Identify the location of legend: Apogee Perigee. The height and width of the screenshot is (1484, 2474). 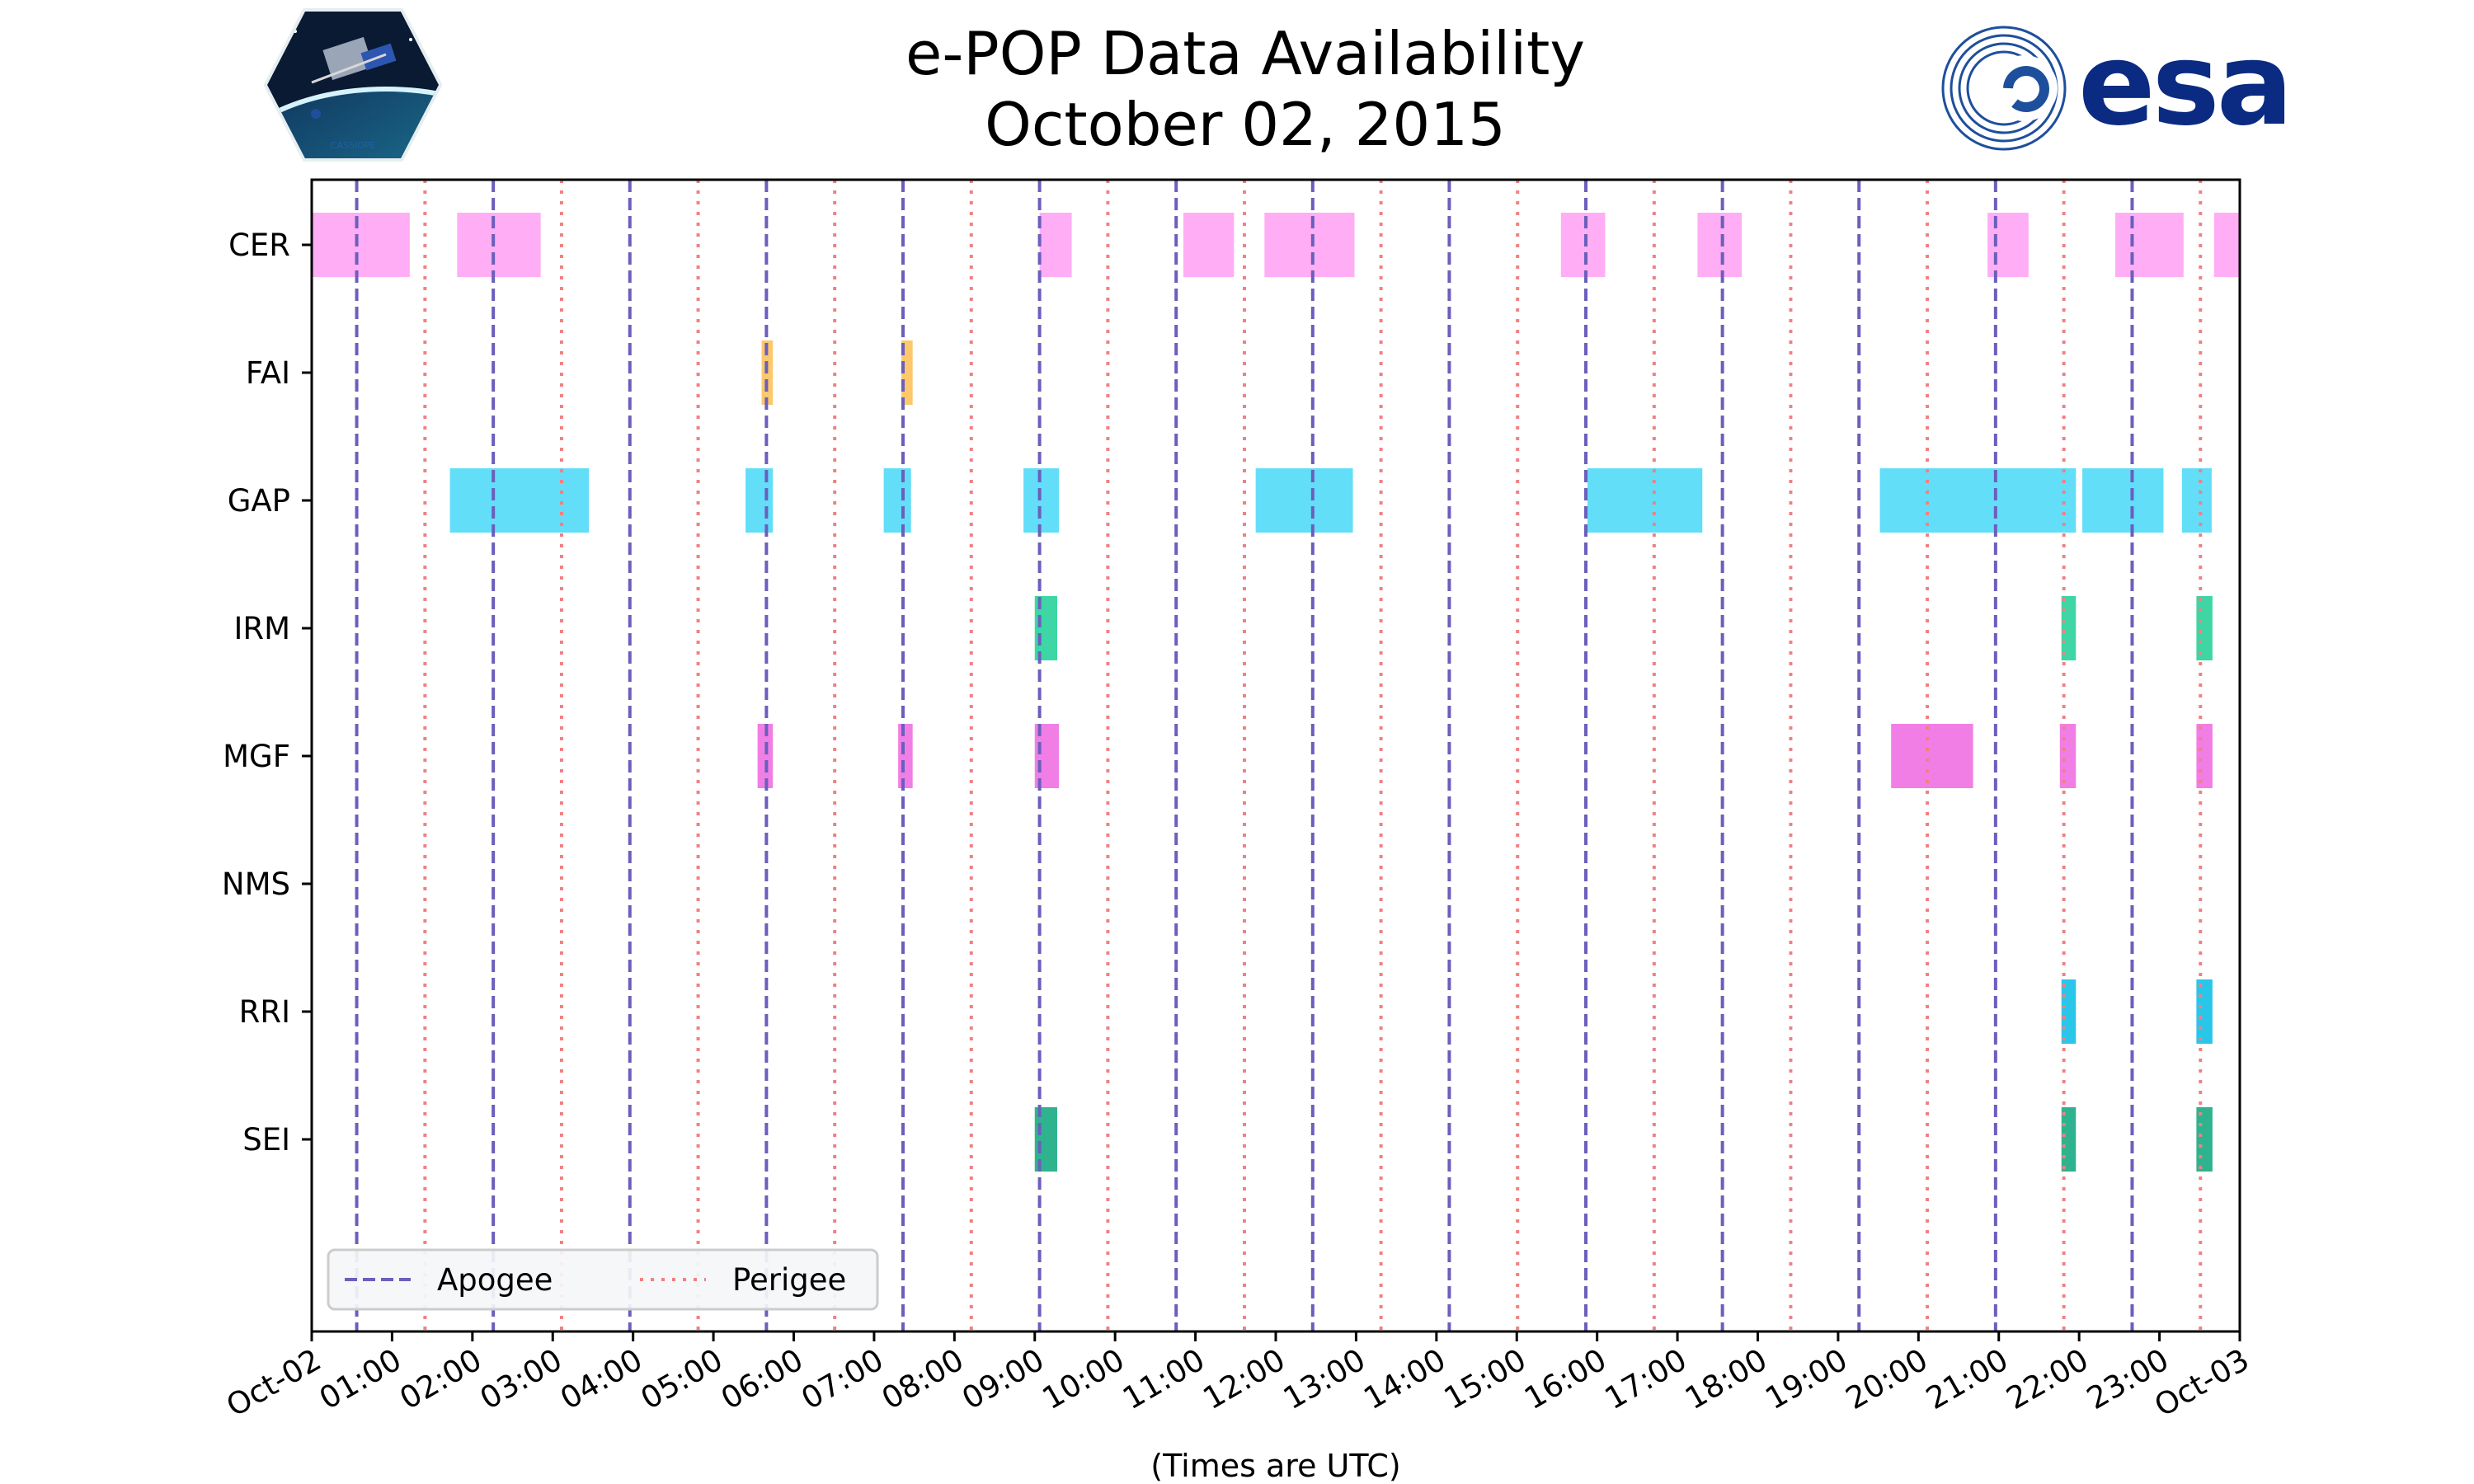
(603, 1279).